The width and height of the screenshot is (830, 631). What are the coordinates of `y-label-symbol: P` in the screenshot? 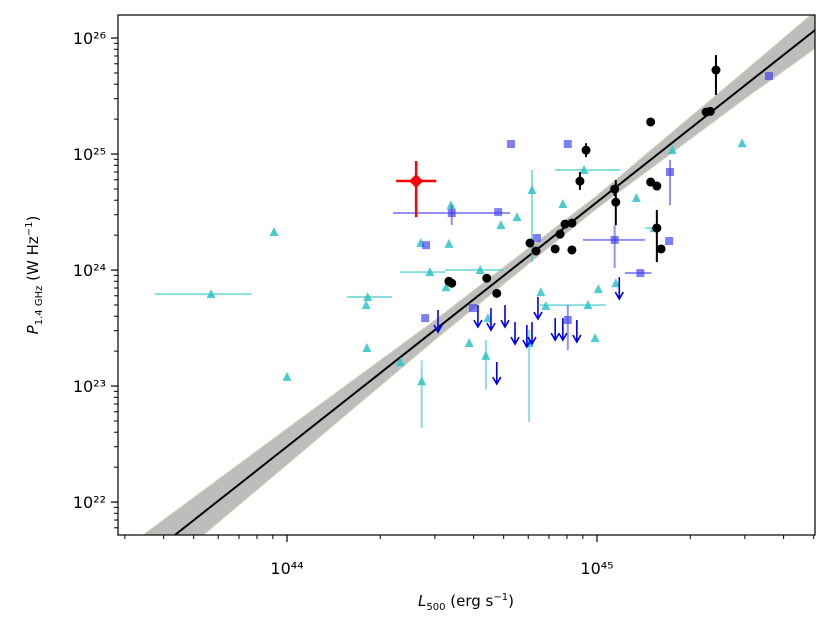 It's located at (33, 329).